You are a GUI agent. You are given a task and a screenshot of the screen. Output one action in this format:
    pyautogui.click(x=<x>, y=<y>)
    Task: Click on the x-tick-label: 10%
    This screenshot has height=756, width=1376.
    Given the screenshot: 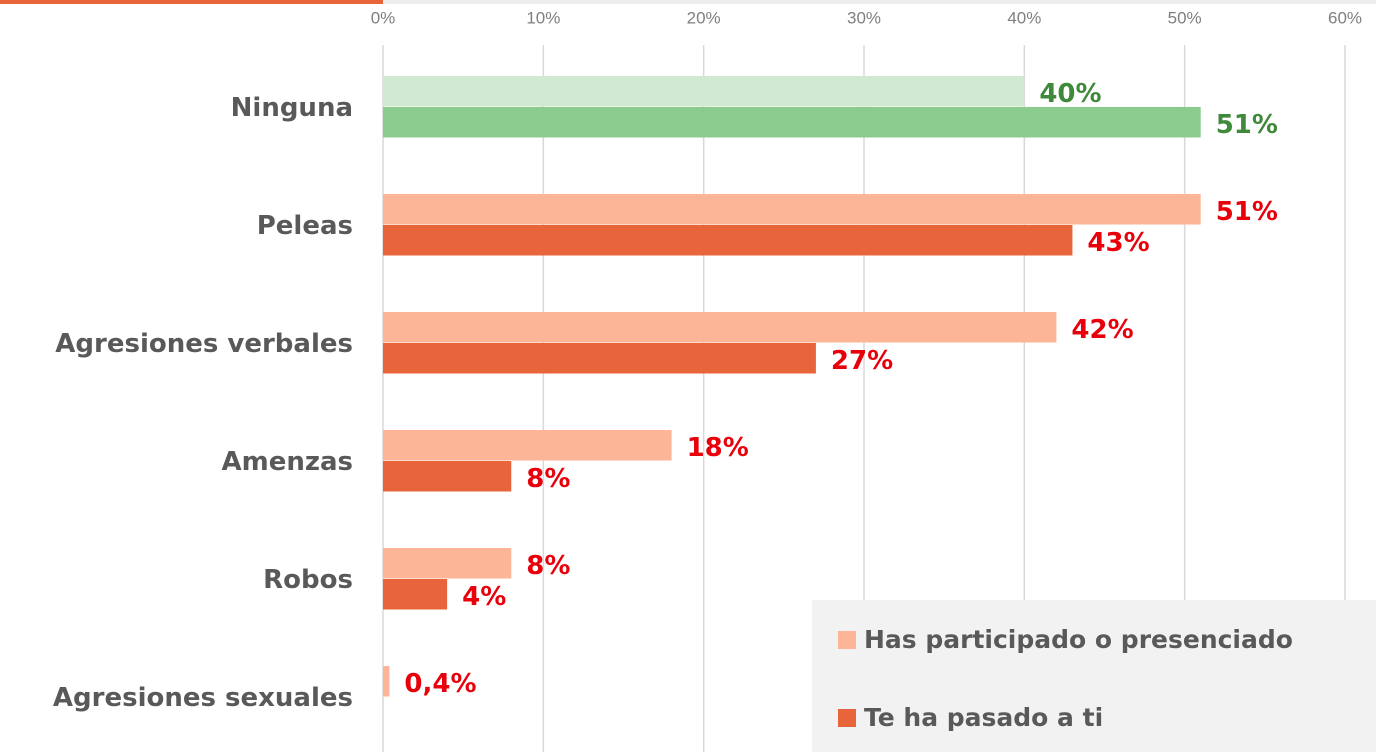 What is the action you would take?
    pyautogui.click(x=543, y=17)
    